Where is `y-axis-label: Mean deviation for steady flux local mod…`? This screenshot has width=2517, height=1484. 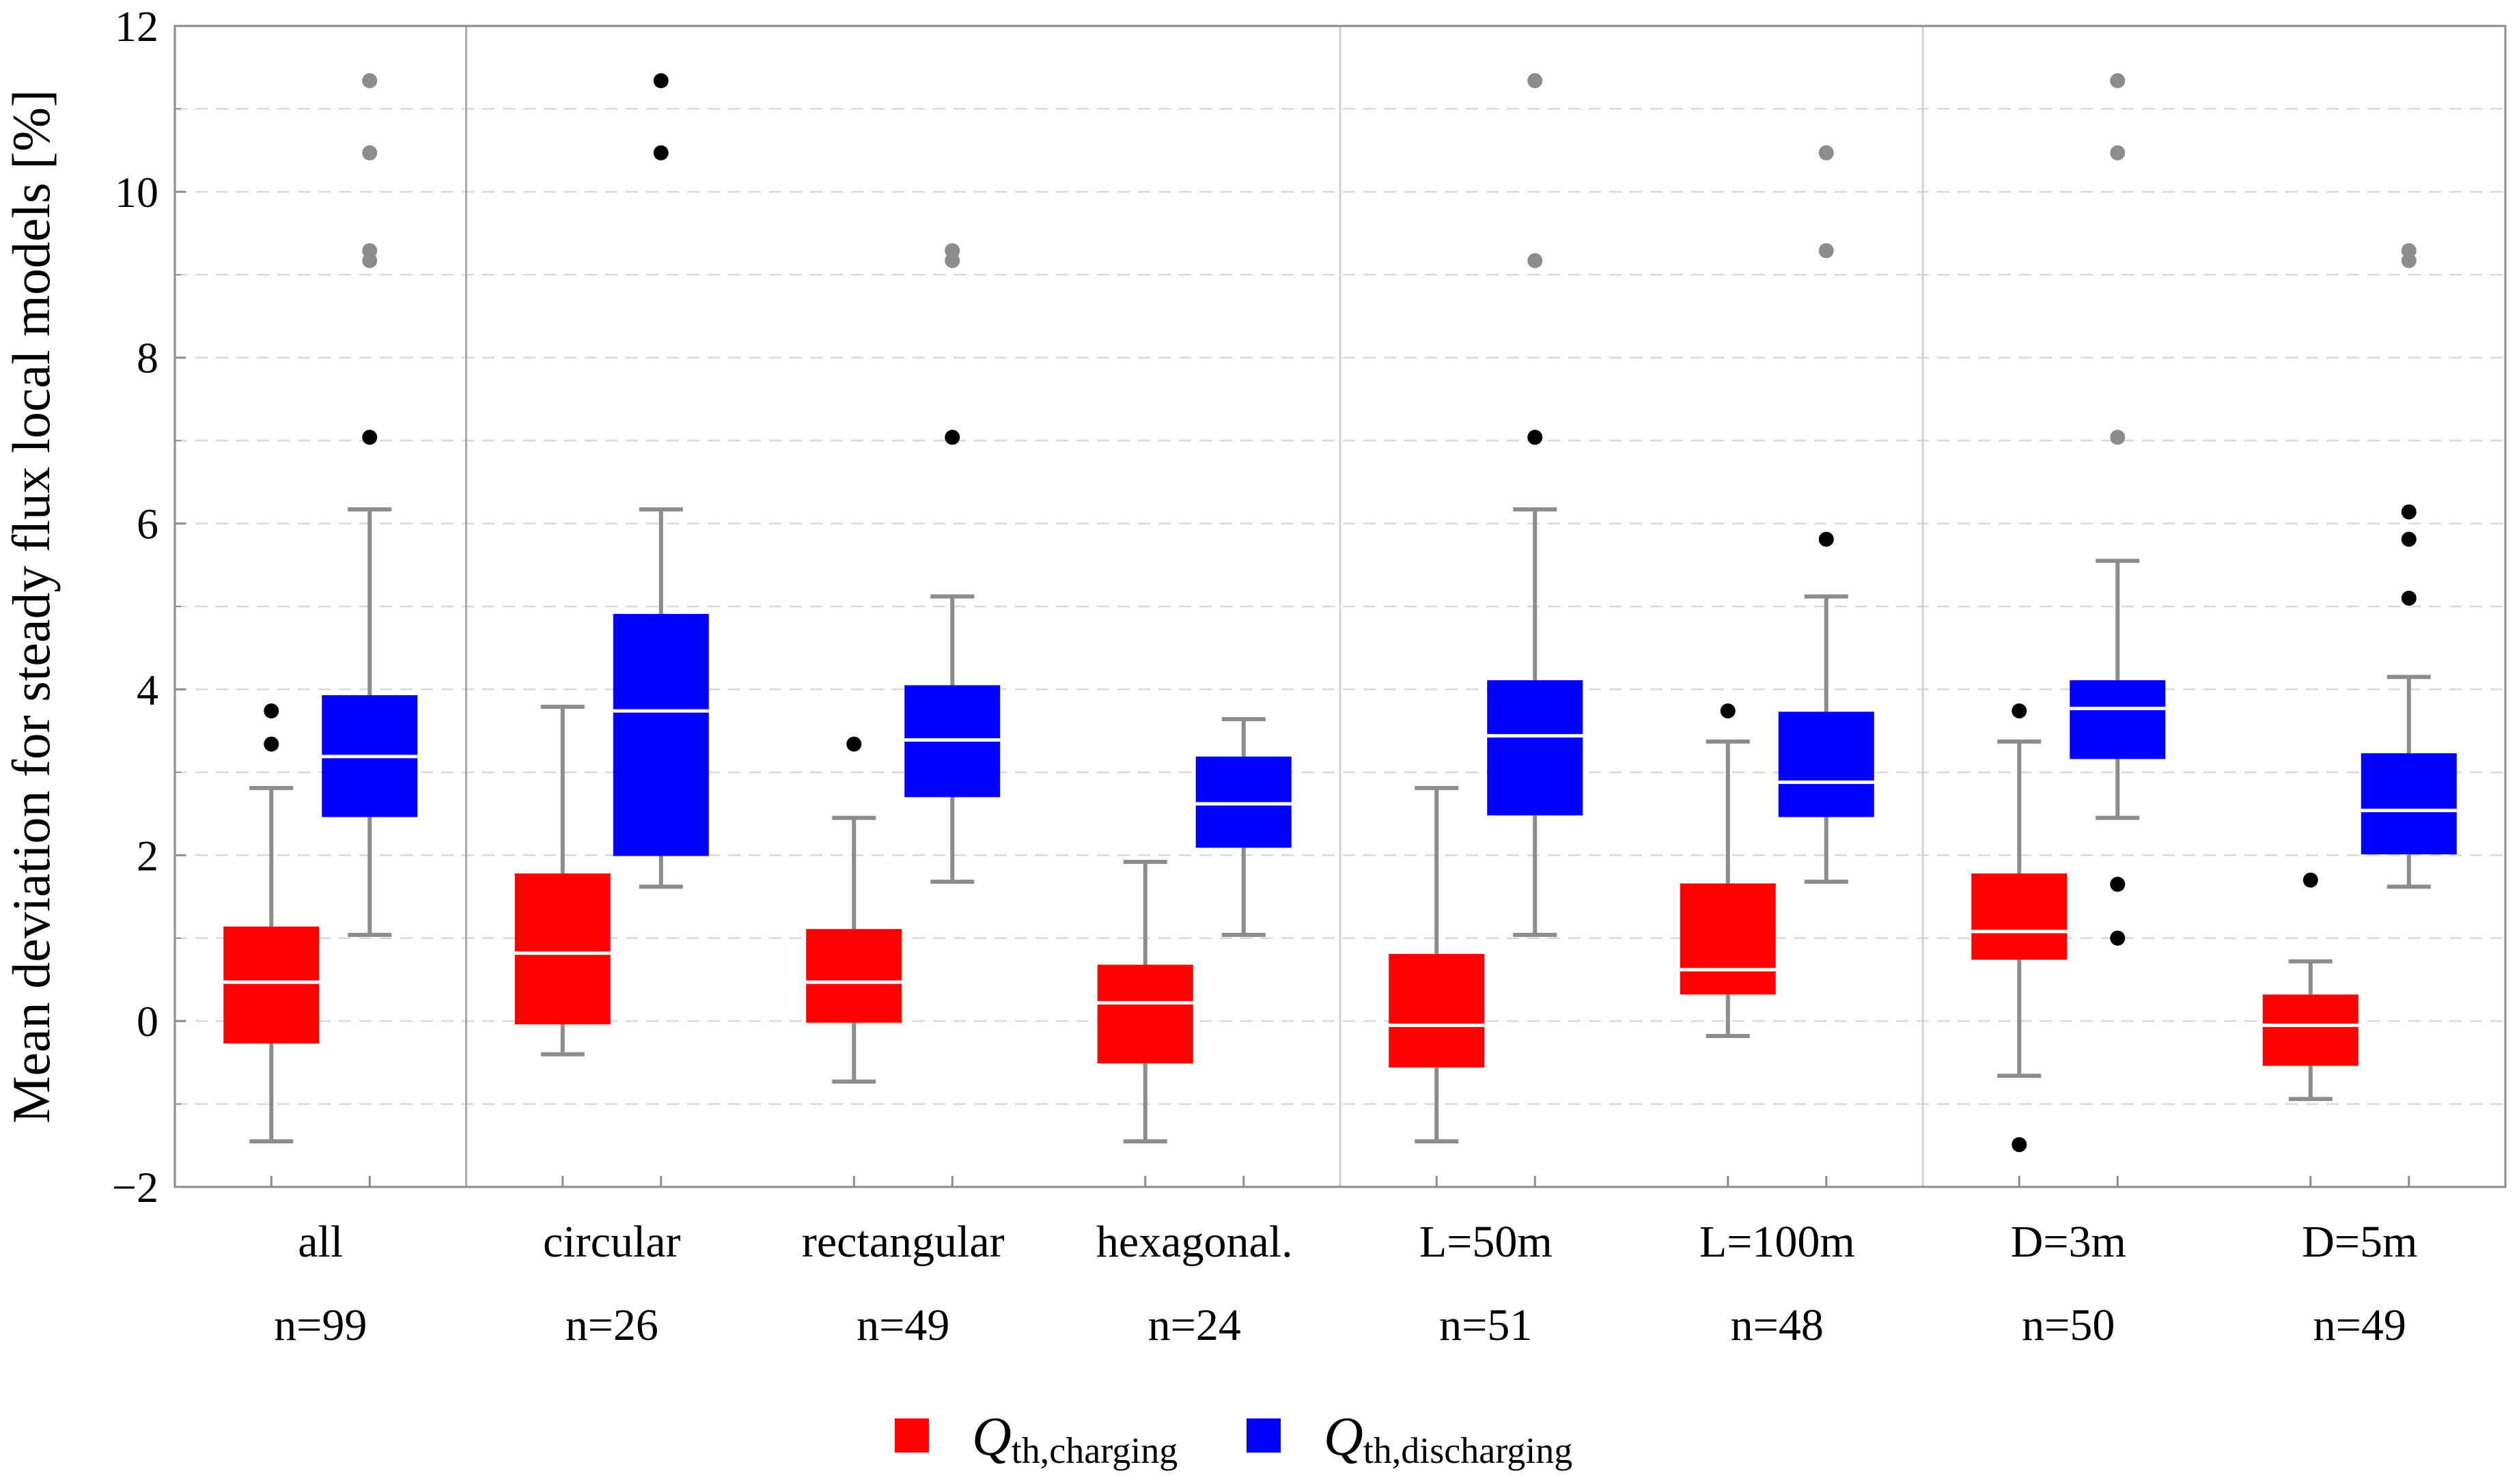 y-axis-label: Mean deviation for steady flux local mod… is located at coordinates (31, 606).